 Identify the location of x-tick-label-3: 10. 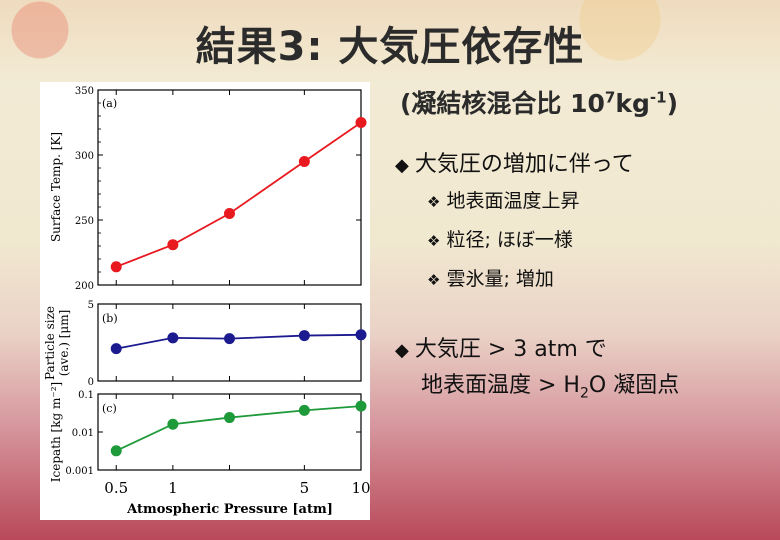
(360, 488).